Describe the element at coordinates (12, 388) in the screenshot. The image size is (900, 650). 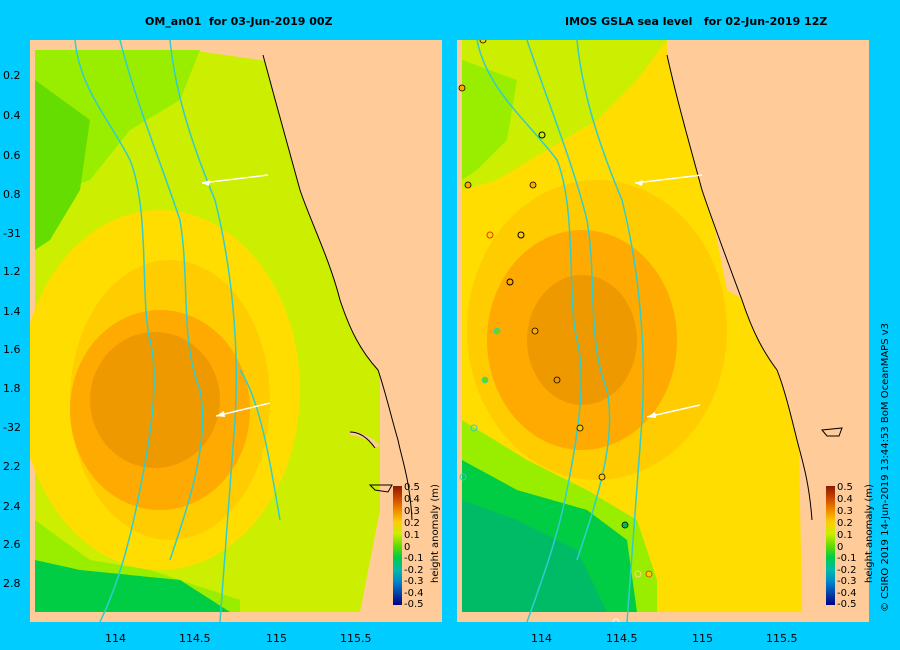
I see `y-tick: 1.8` at that location.